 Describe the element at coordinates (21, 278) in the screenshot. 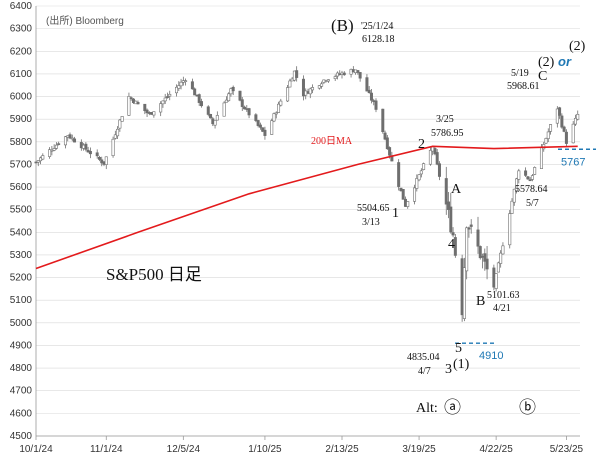

I see `y-tick-label: 5200` at that location.